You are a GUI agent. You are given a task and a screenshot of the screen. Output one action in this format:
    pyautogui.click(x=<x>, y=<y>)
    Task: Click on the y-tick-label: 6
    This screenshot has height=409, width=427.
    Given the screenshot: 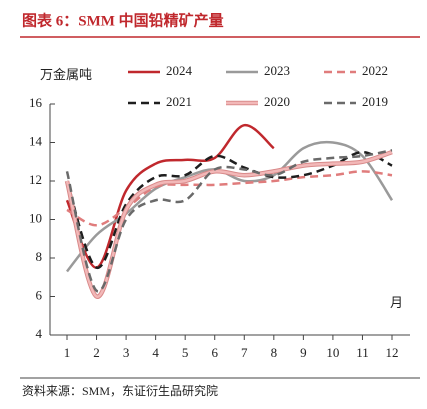 What is the action you would take?
    pyautogui.click(x=39, y=294)
    